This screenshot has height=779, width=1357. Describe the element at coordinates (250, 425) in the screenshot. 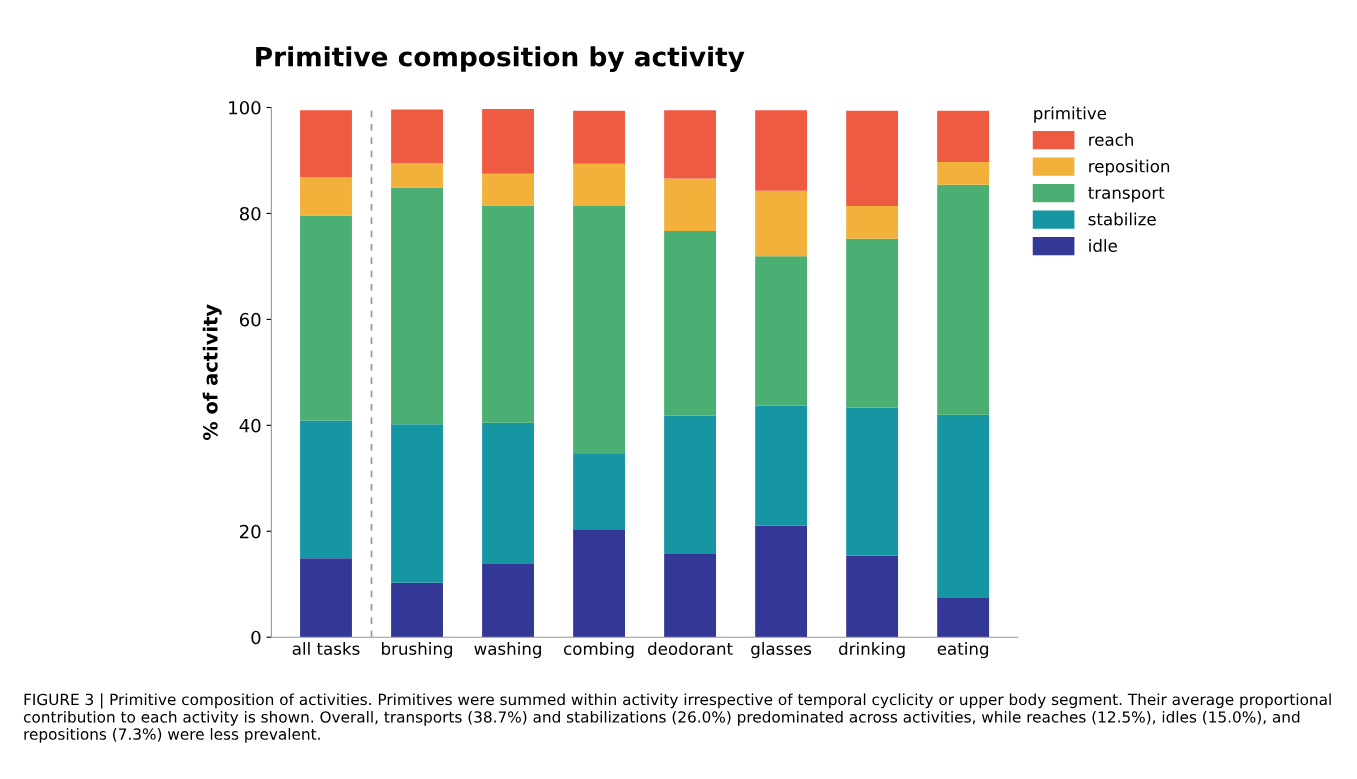

I see `y-tick-label: 40` at that location.